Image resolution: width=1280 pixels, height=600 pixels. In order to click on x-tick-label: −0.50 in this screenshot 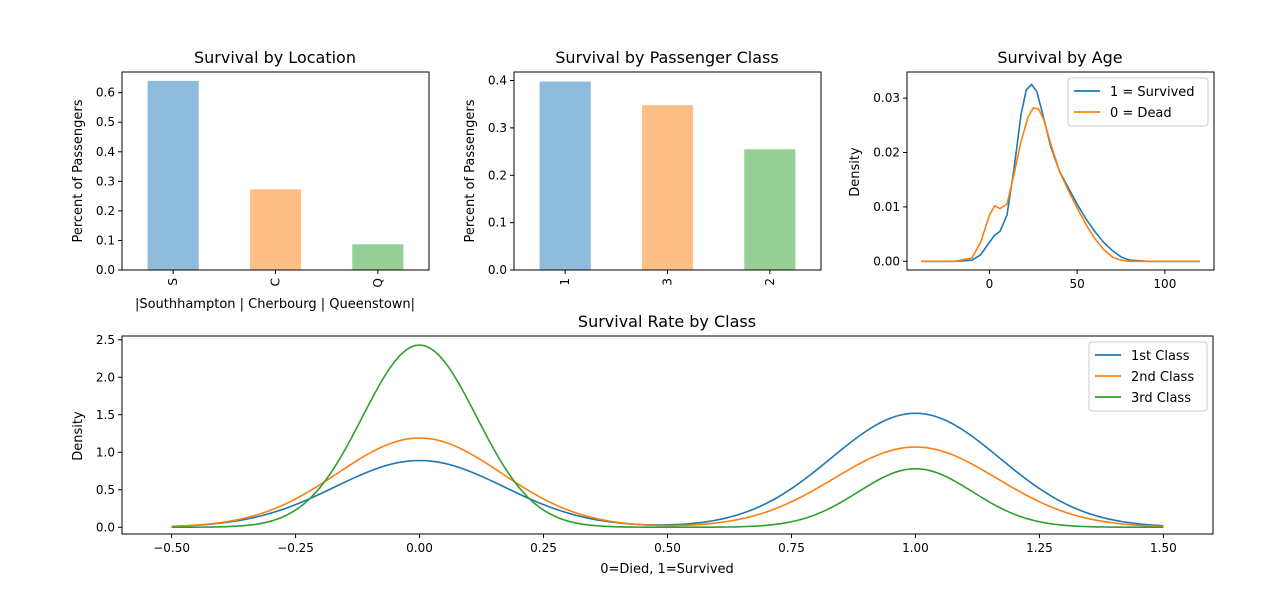, I will do `click(171, 548)`.